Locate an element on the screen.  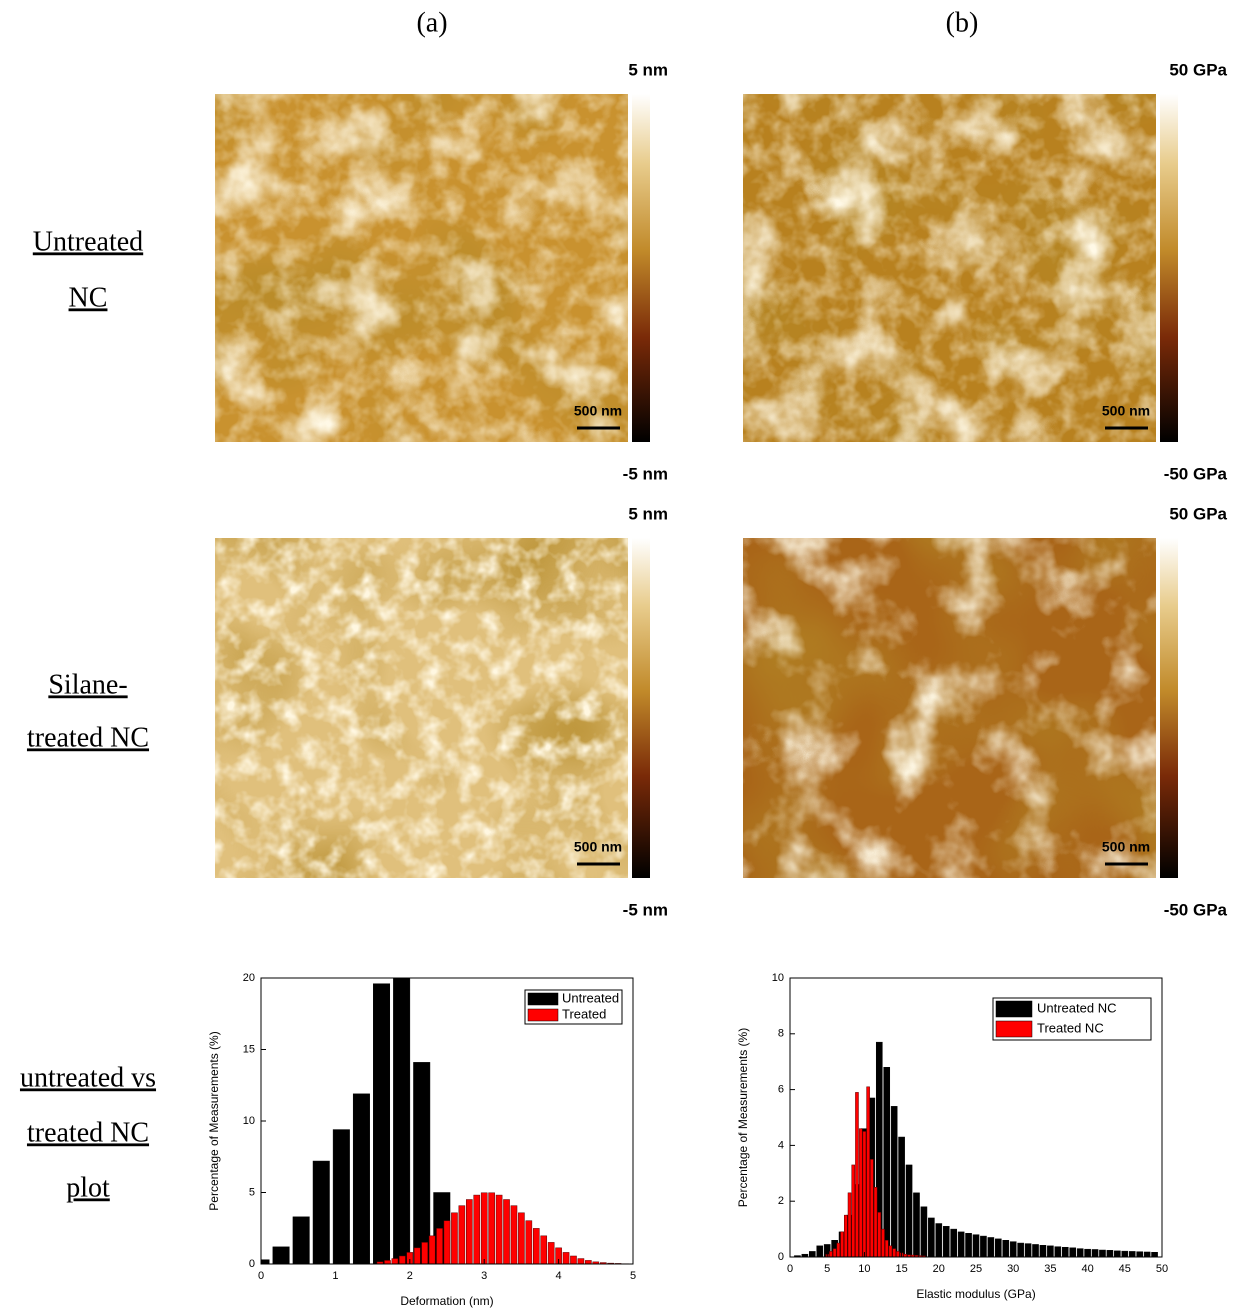
x-axis-label: Deformation (nm) is located at coordinates (446, 1301).